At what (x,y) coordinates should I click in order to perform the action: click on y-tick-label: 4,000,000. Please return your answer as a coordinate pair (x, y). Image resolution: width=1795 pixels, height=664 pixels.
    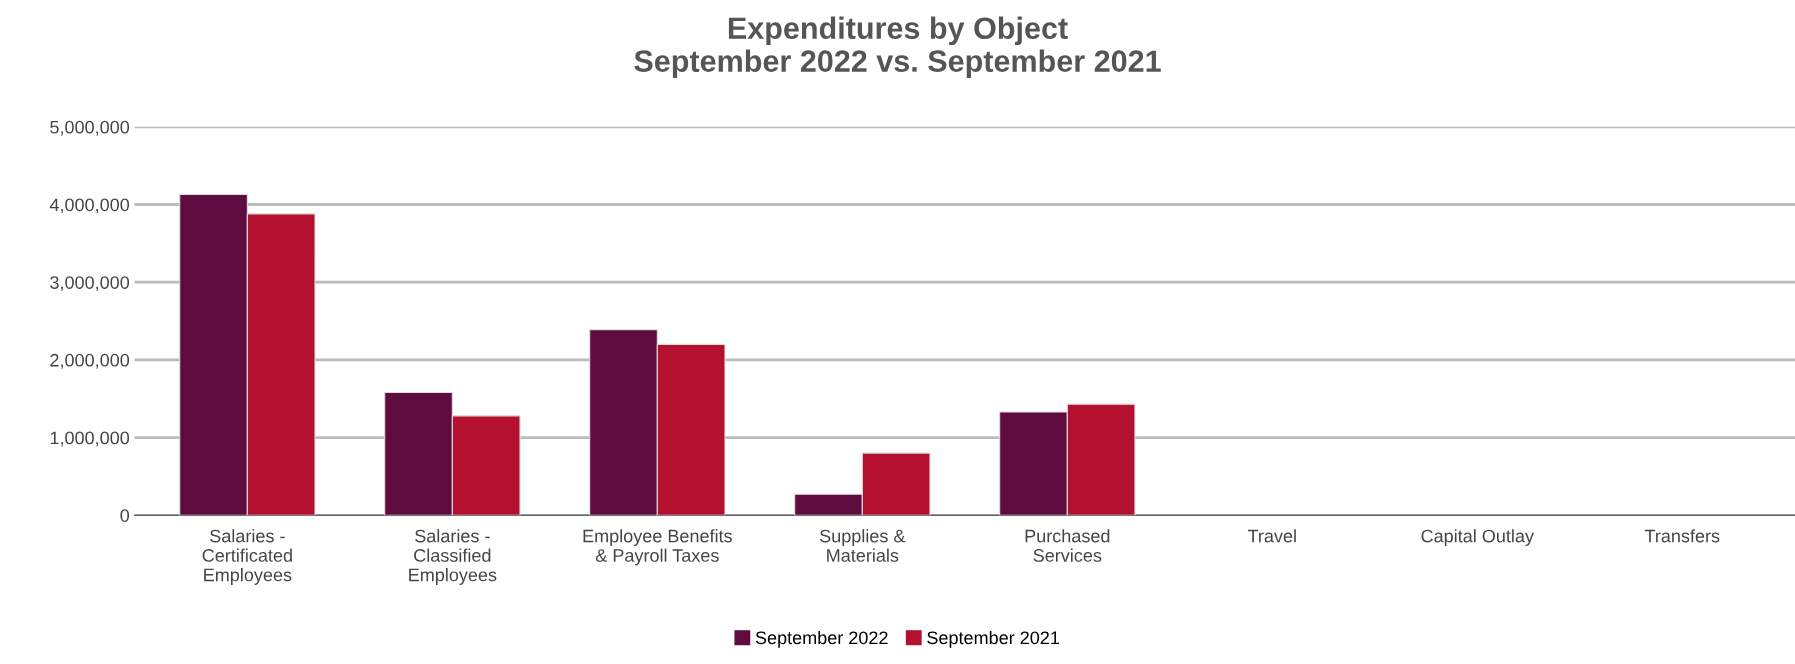
    Looking at the image, I should click on (89, 206).